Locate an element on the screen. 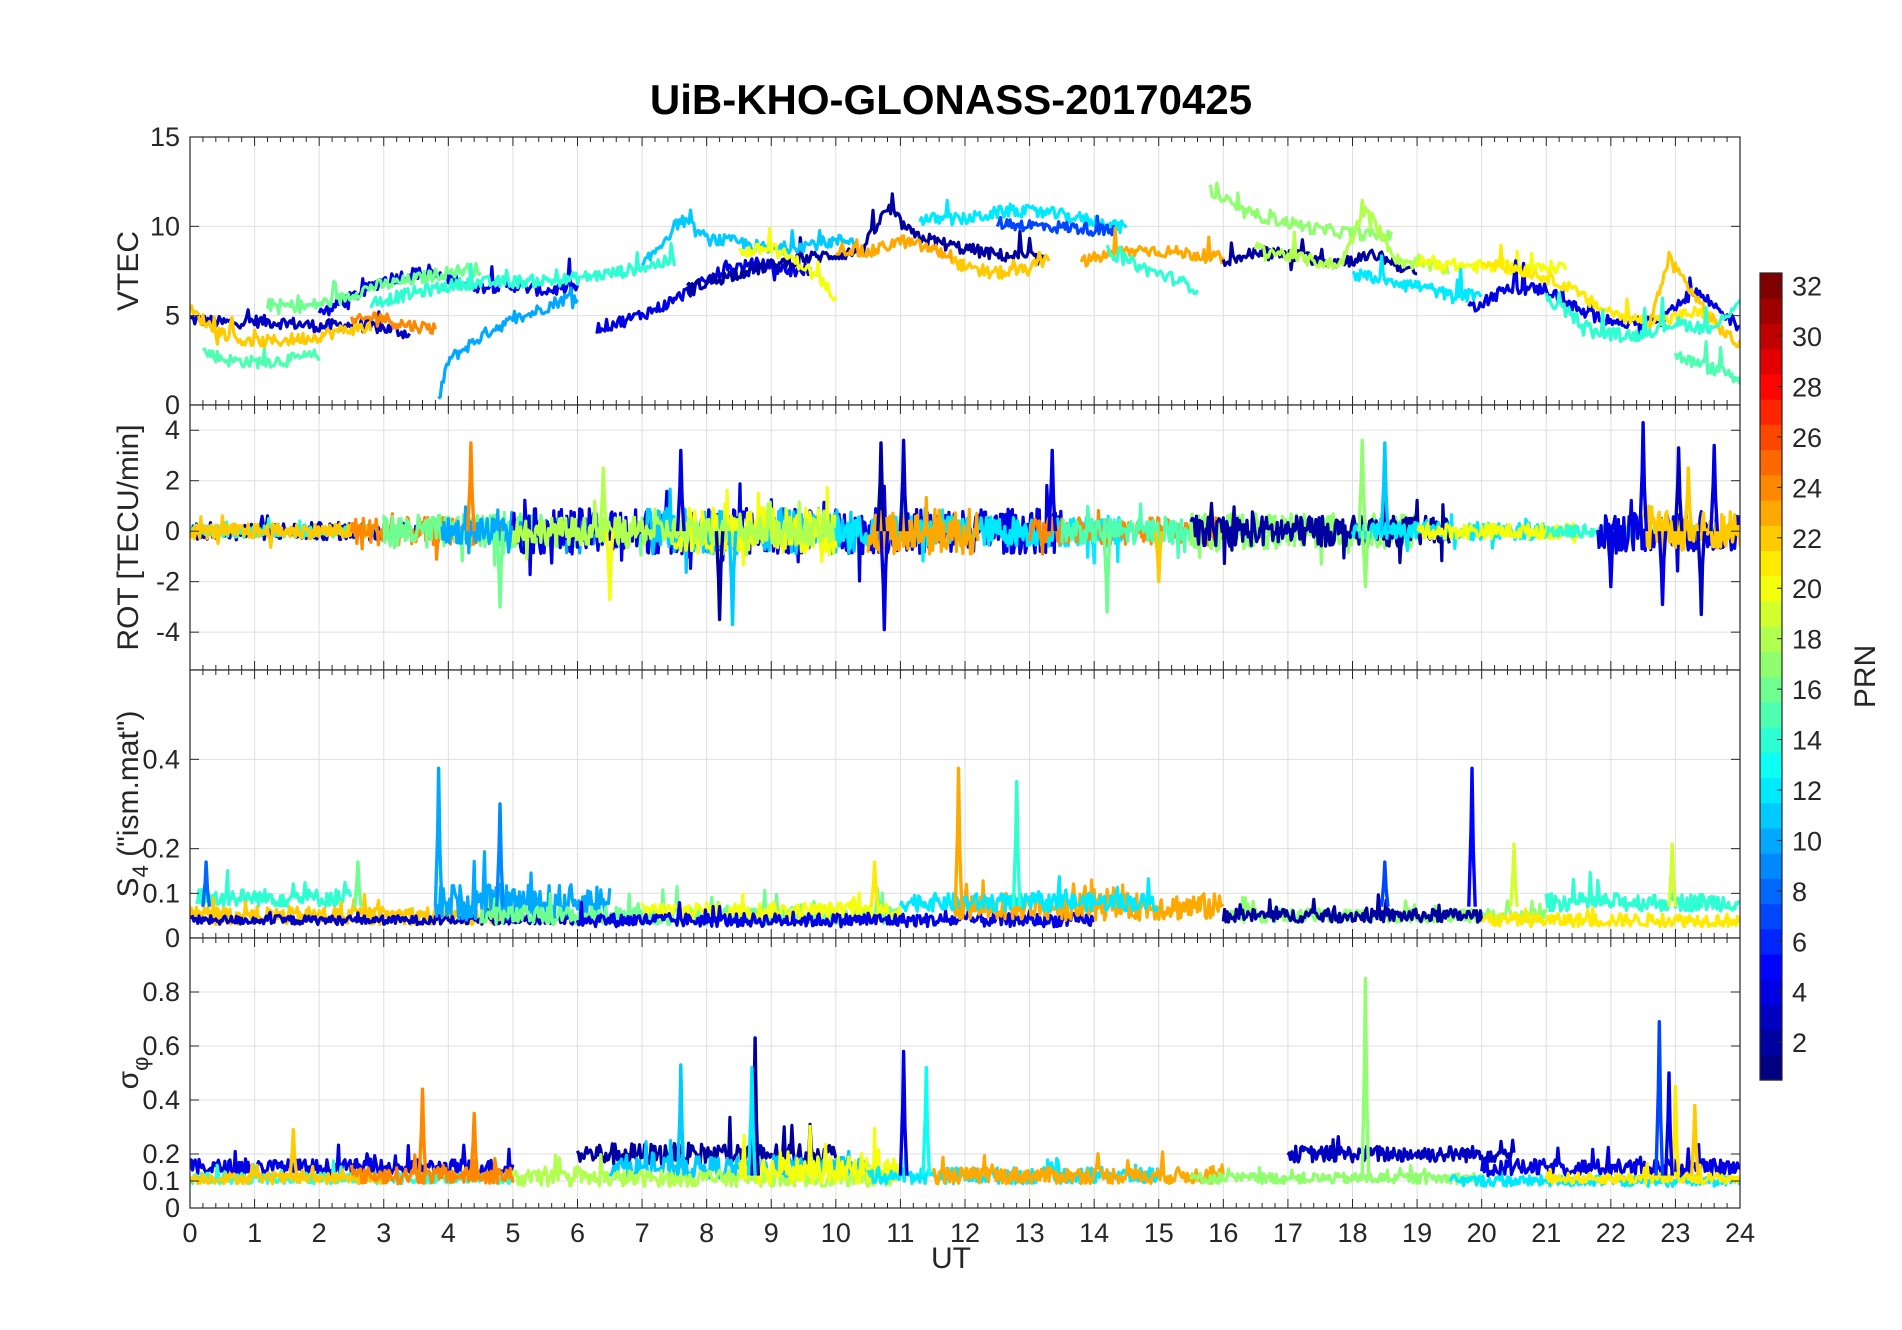  colorbar-tick-label: 14 is located at coordinates (1807, 741).